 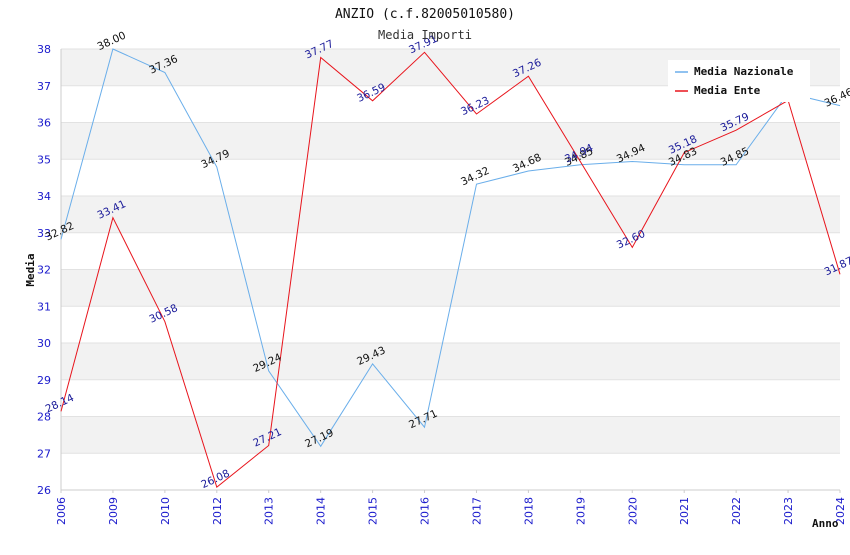 What do you see at coordinates (44, 490) in the screenshot?
I see `y-tick-label: 26` at bounding box center [44, 490].